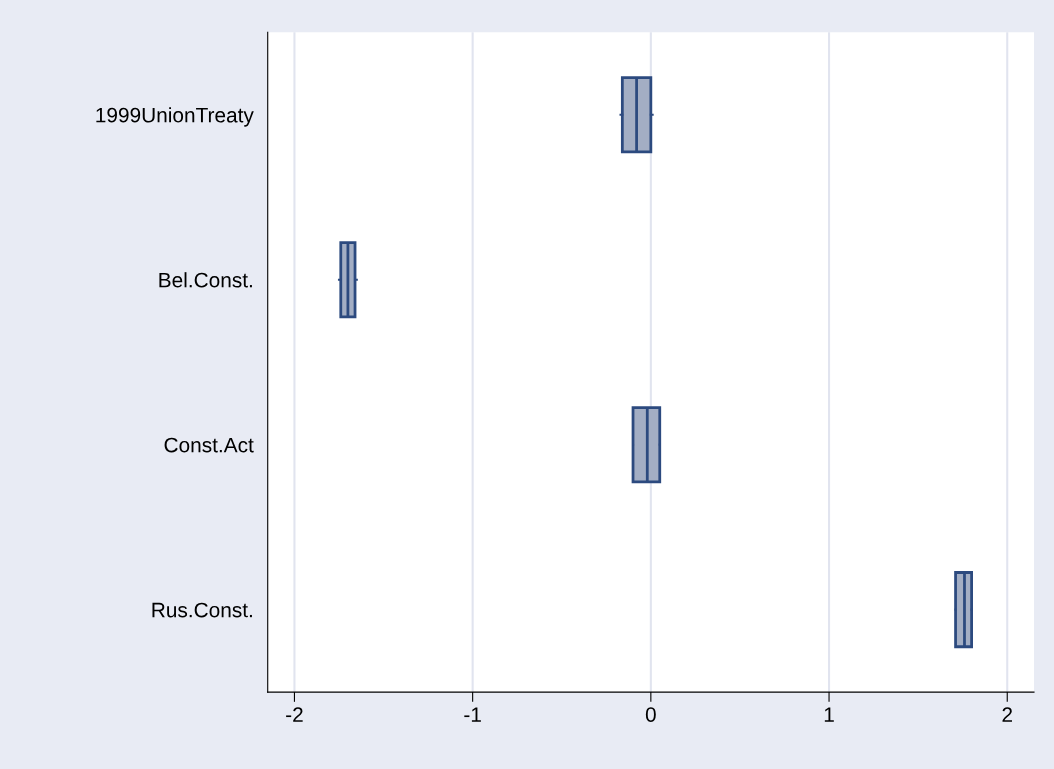 The height and width of the screenshot is (769, 1054). What do you see at coordinates (1007, 714) in the screenshot?
I see `x-tick-label: 2` at bounding box center [1007, 714].